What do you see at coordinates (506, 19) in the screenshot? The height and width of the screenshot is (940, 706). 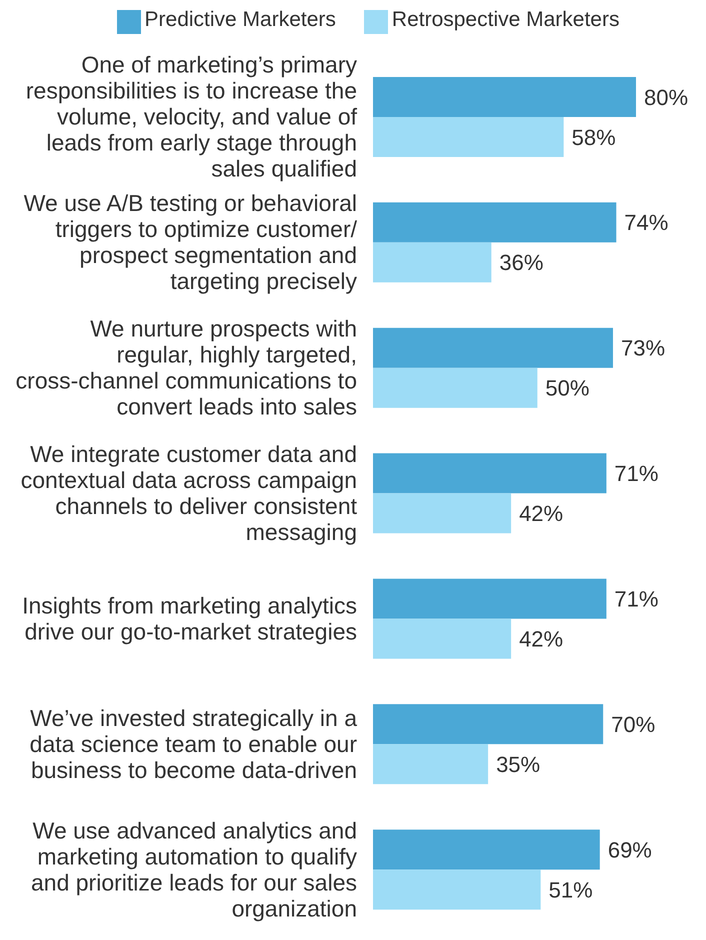 I see `legend-label: Retrospective Marketers` at bounding box center [506, 19].